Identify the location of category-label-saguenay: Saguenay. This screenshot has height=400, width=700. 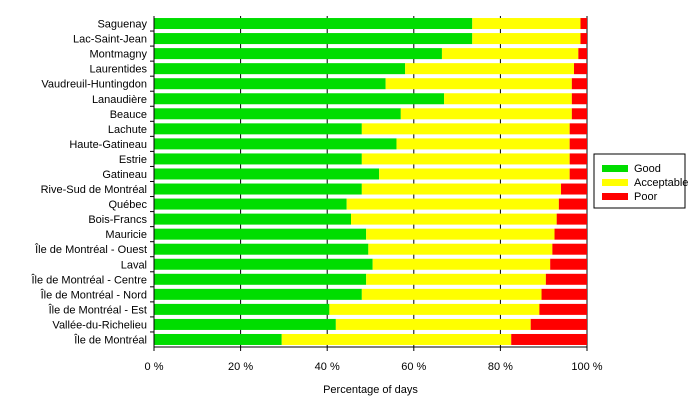
(122, 25).